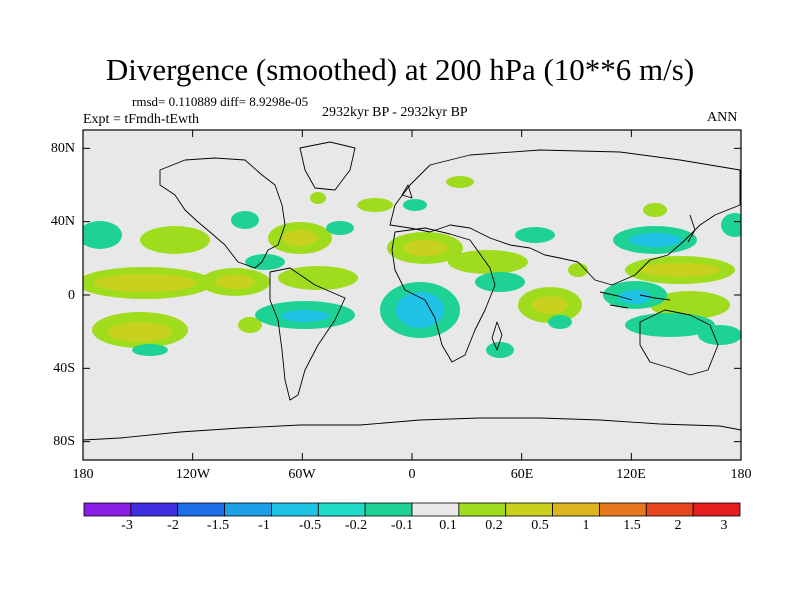 This screenshot has width=800, height=600. I want to click on period-label: 2932kyr BP - 2932kyr BP, so click(395, 112).